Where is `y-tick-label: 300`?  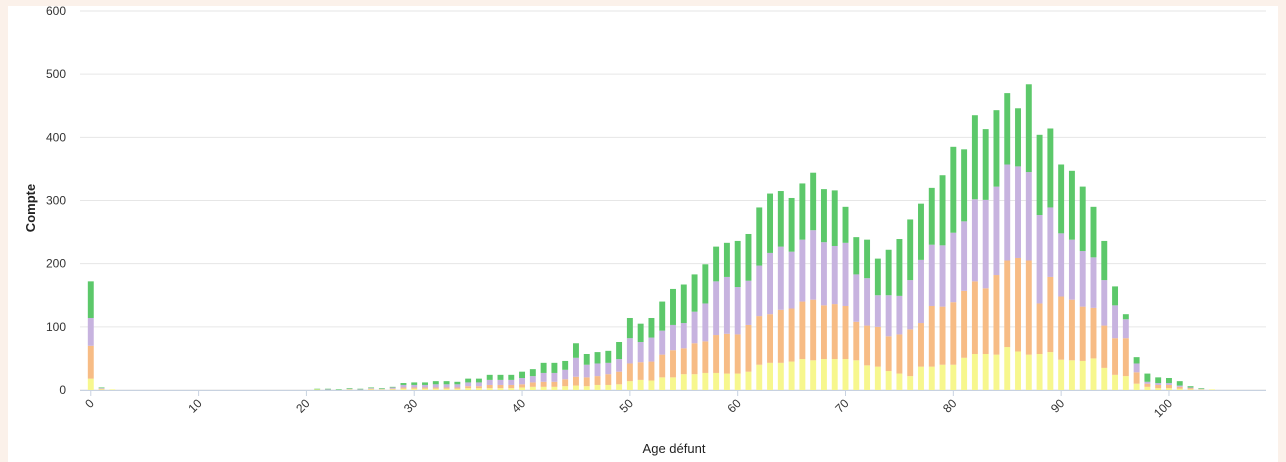
y-tick-label: 300 is located at coordinates (56, 201).